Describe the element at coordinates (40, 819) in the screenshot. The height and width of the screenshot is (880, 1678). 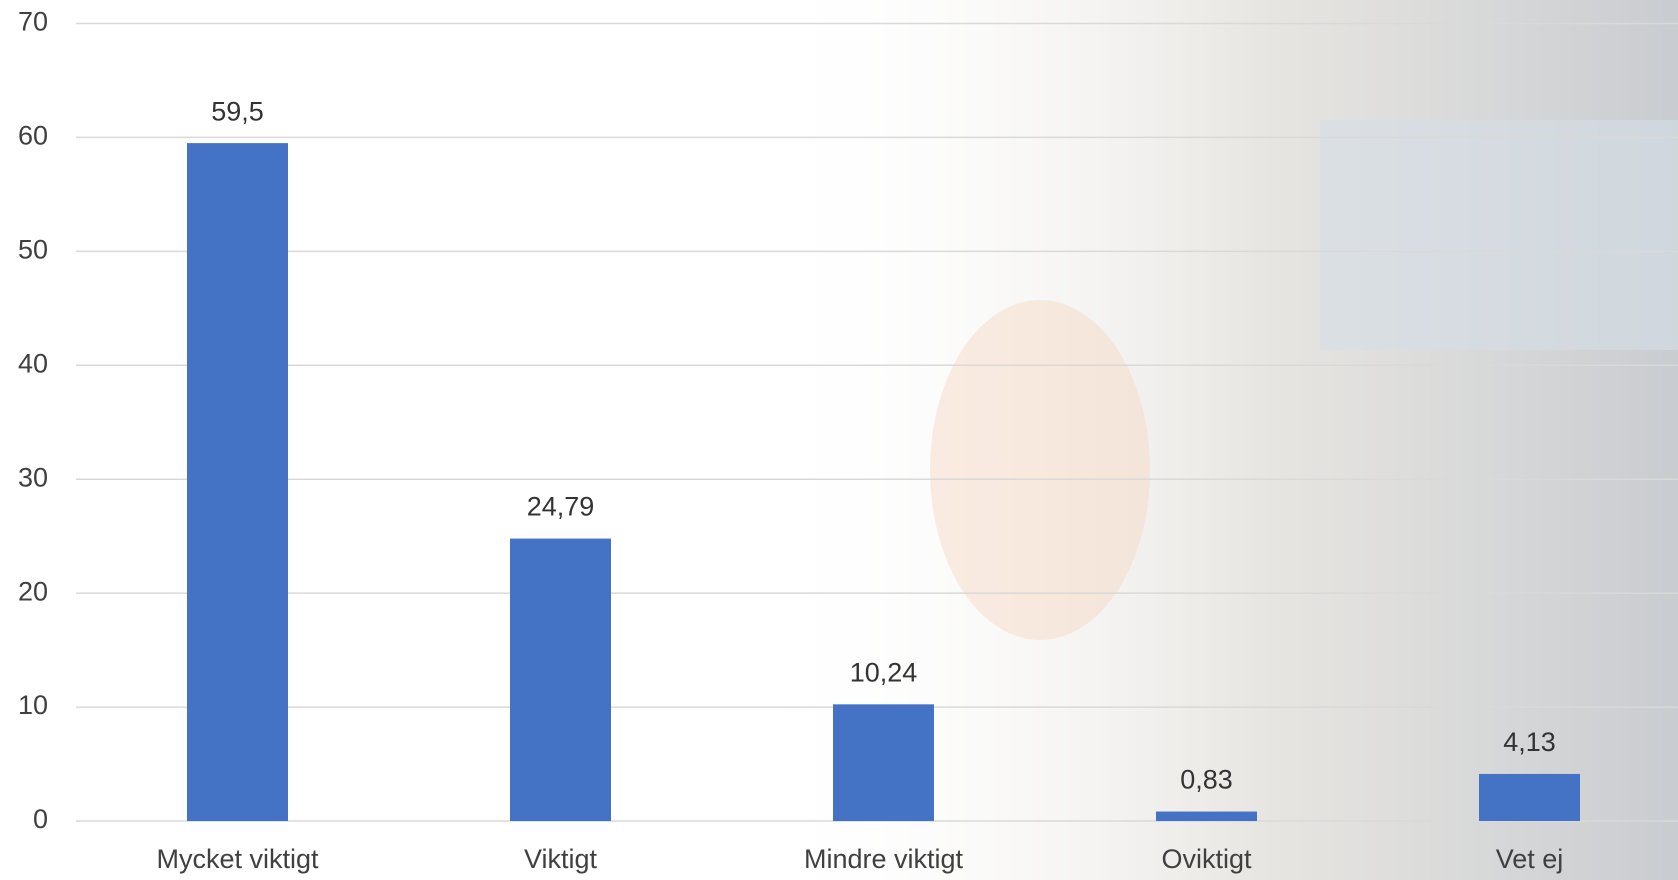
I see `y-tick-label: 0` at that location.